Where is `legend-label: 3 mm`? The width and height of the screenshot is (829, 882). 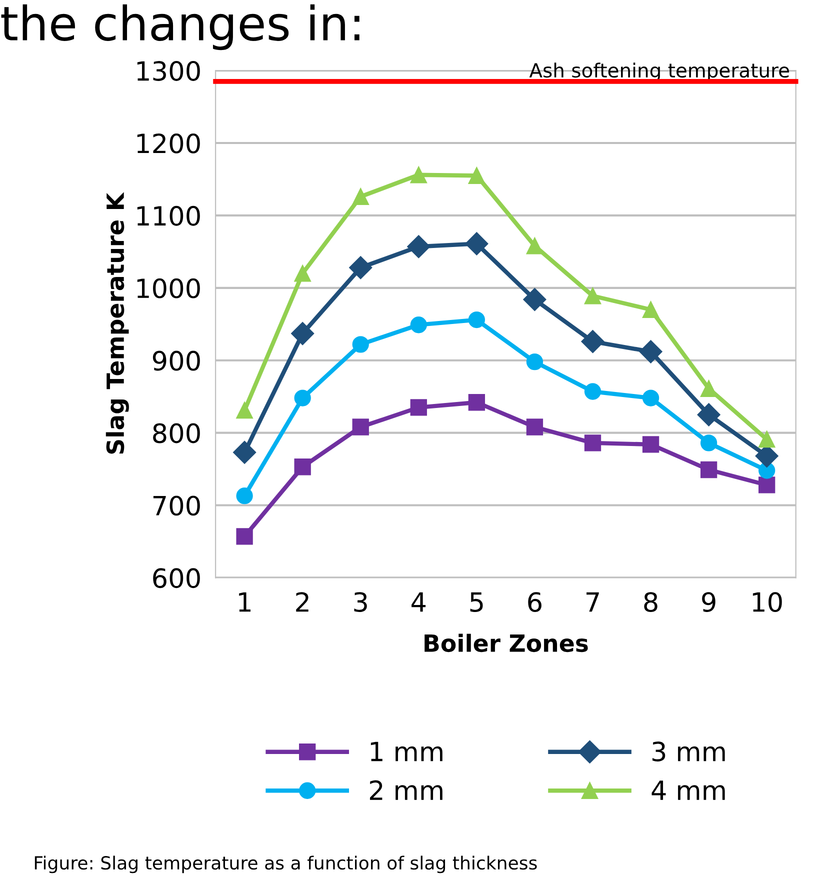 legend-label: 3 mm is located at coordinates (688, 752).